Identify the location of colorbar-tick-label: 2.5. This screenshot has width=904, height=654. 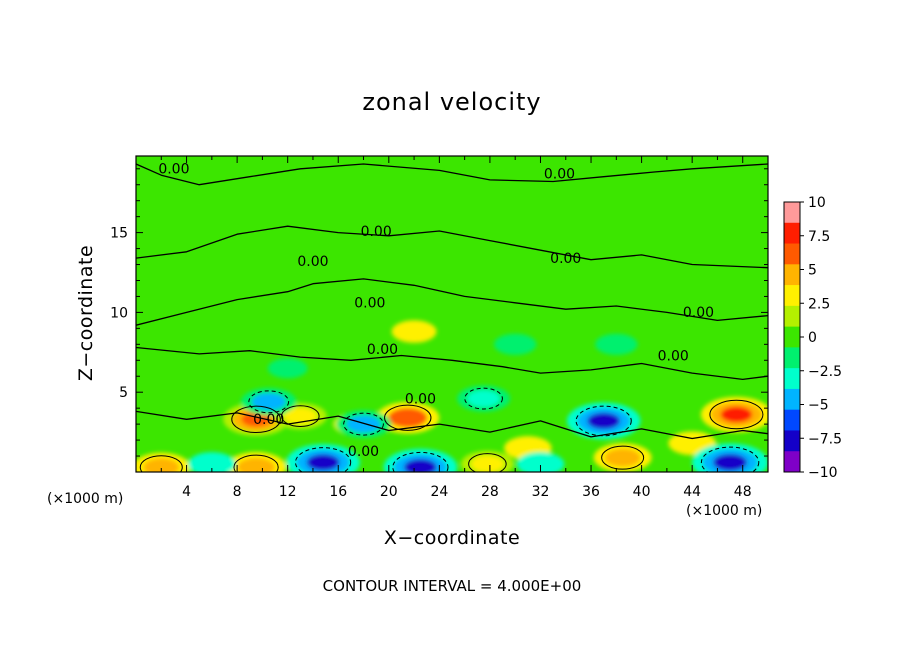
(819, 304).